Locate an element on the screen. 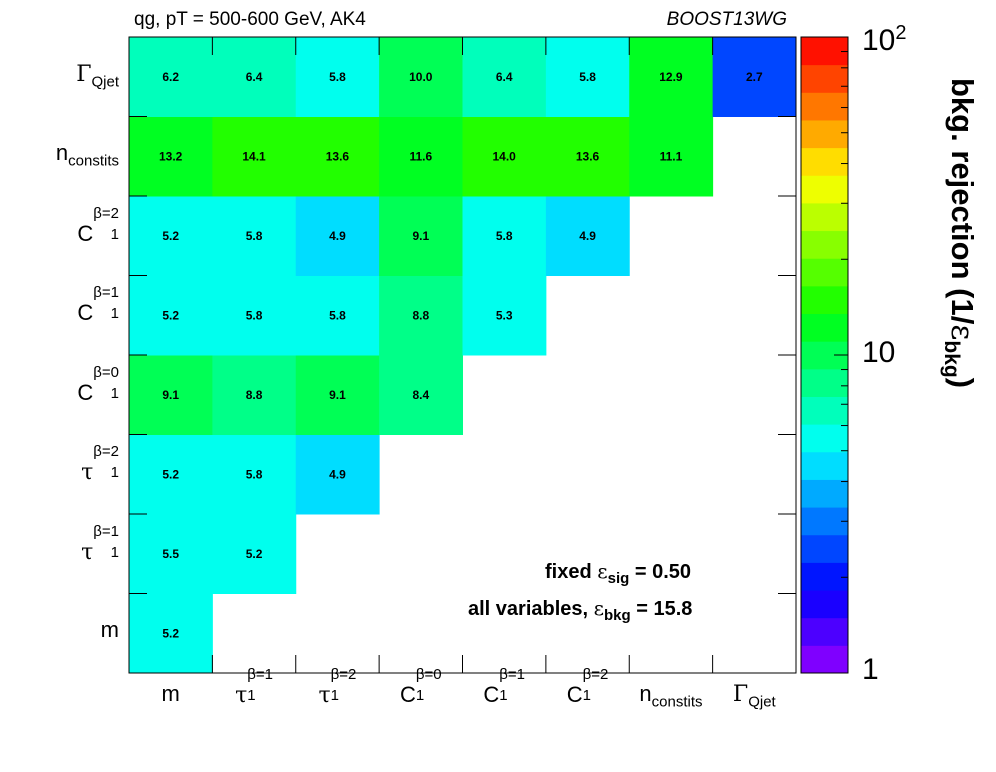 The width and height of the screenshot is (996, 772). axis-label-sup: β=0 is located at coordinates (106, 372).